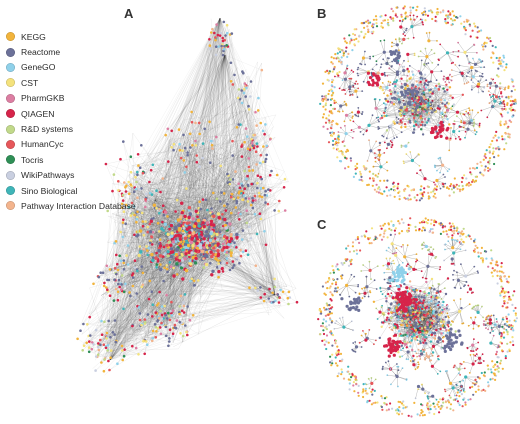 The image size is (520, 424). What do you see at coordinates (33, 36) in the screenshot?
I see `legend-label: KEGG` at bounding box center [33, 36].